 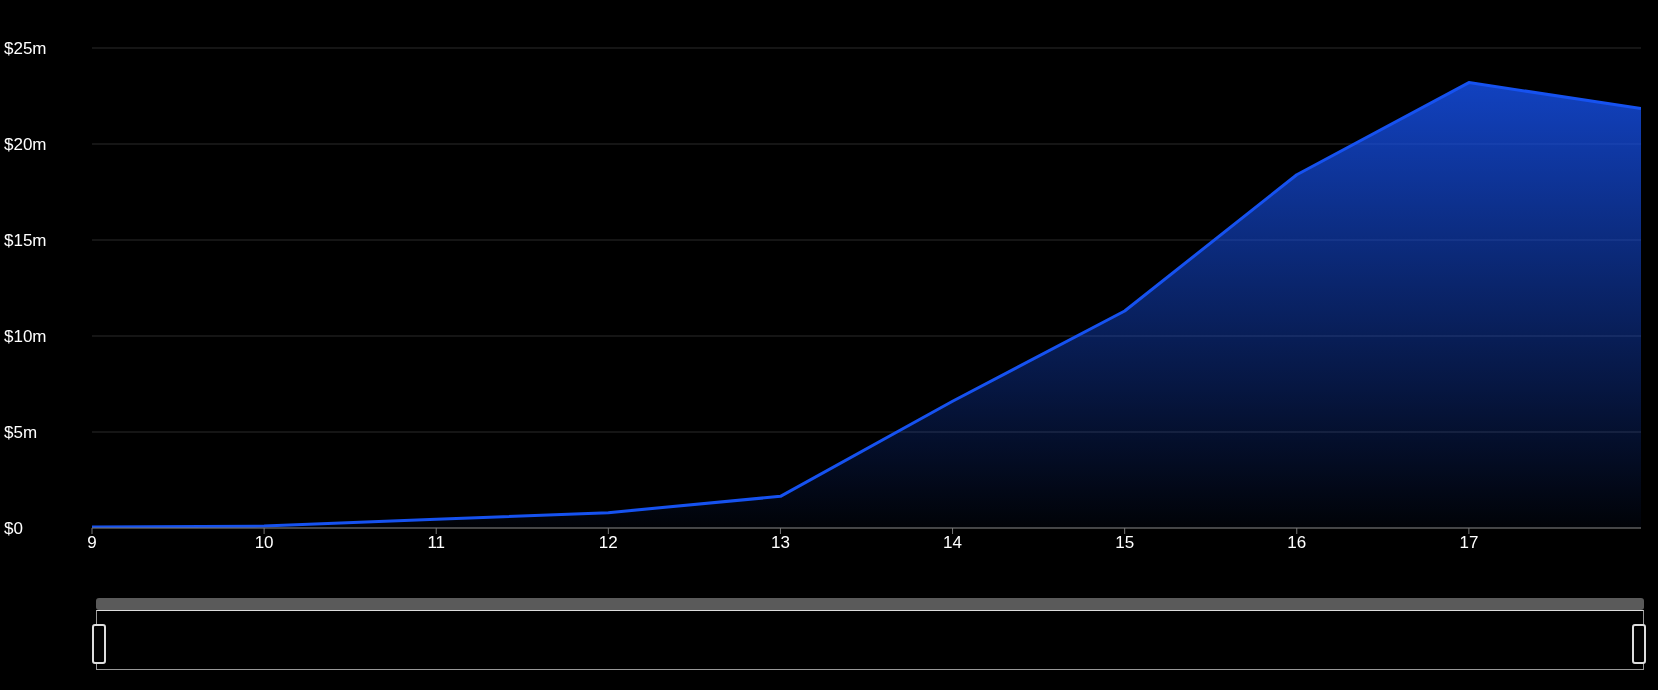 I want to click on y-tick-label: $20m, so click(x=25, y=145).